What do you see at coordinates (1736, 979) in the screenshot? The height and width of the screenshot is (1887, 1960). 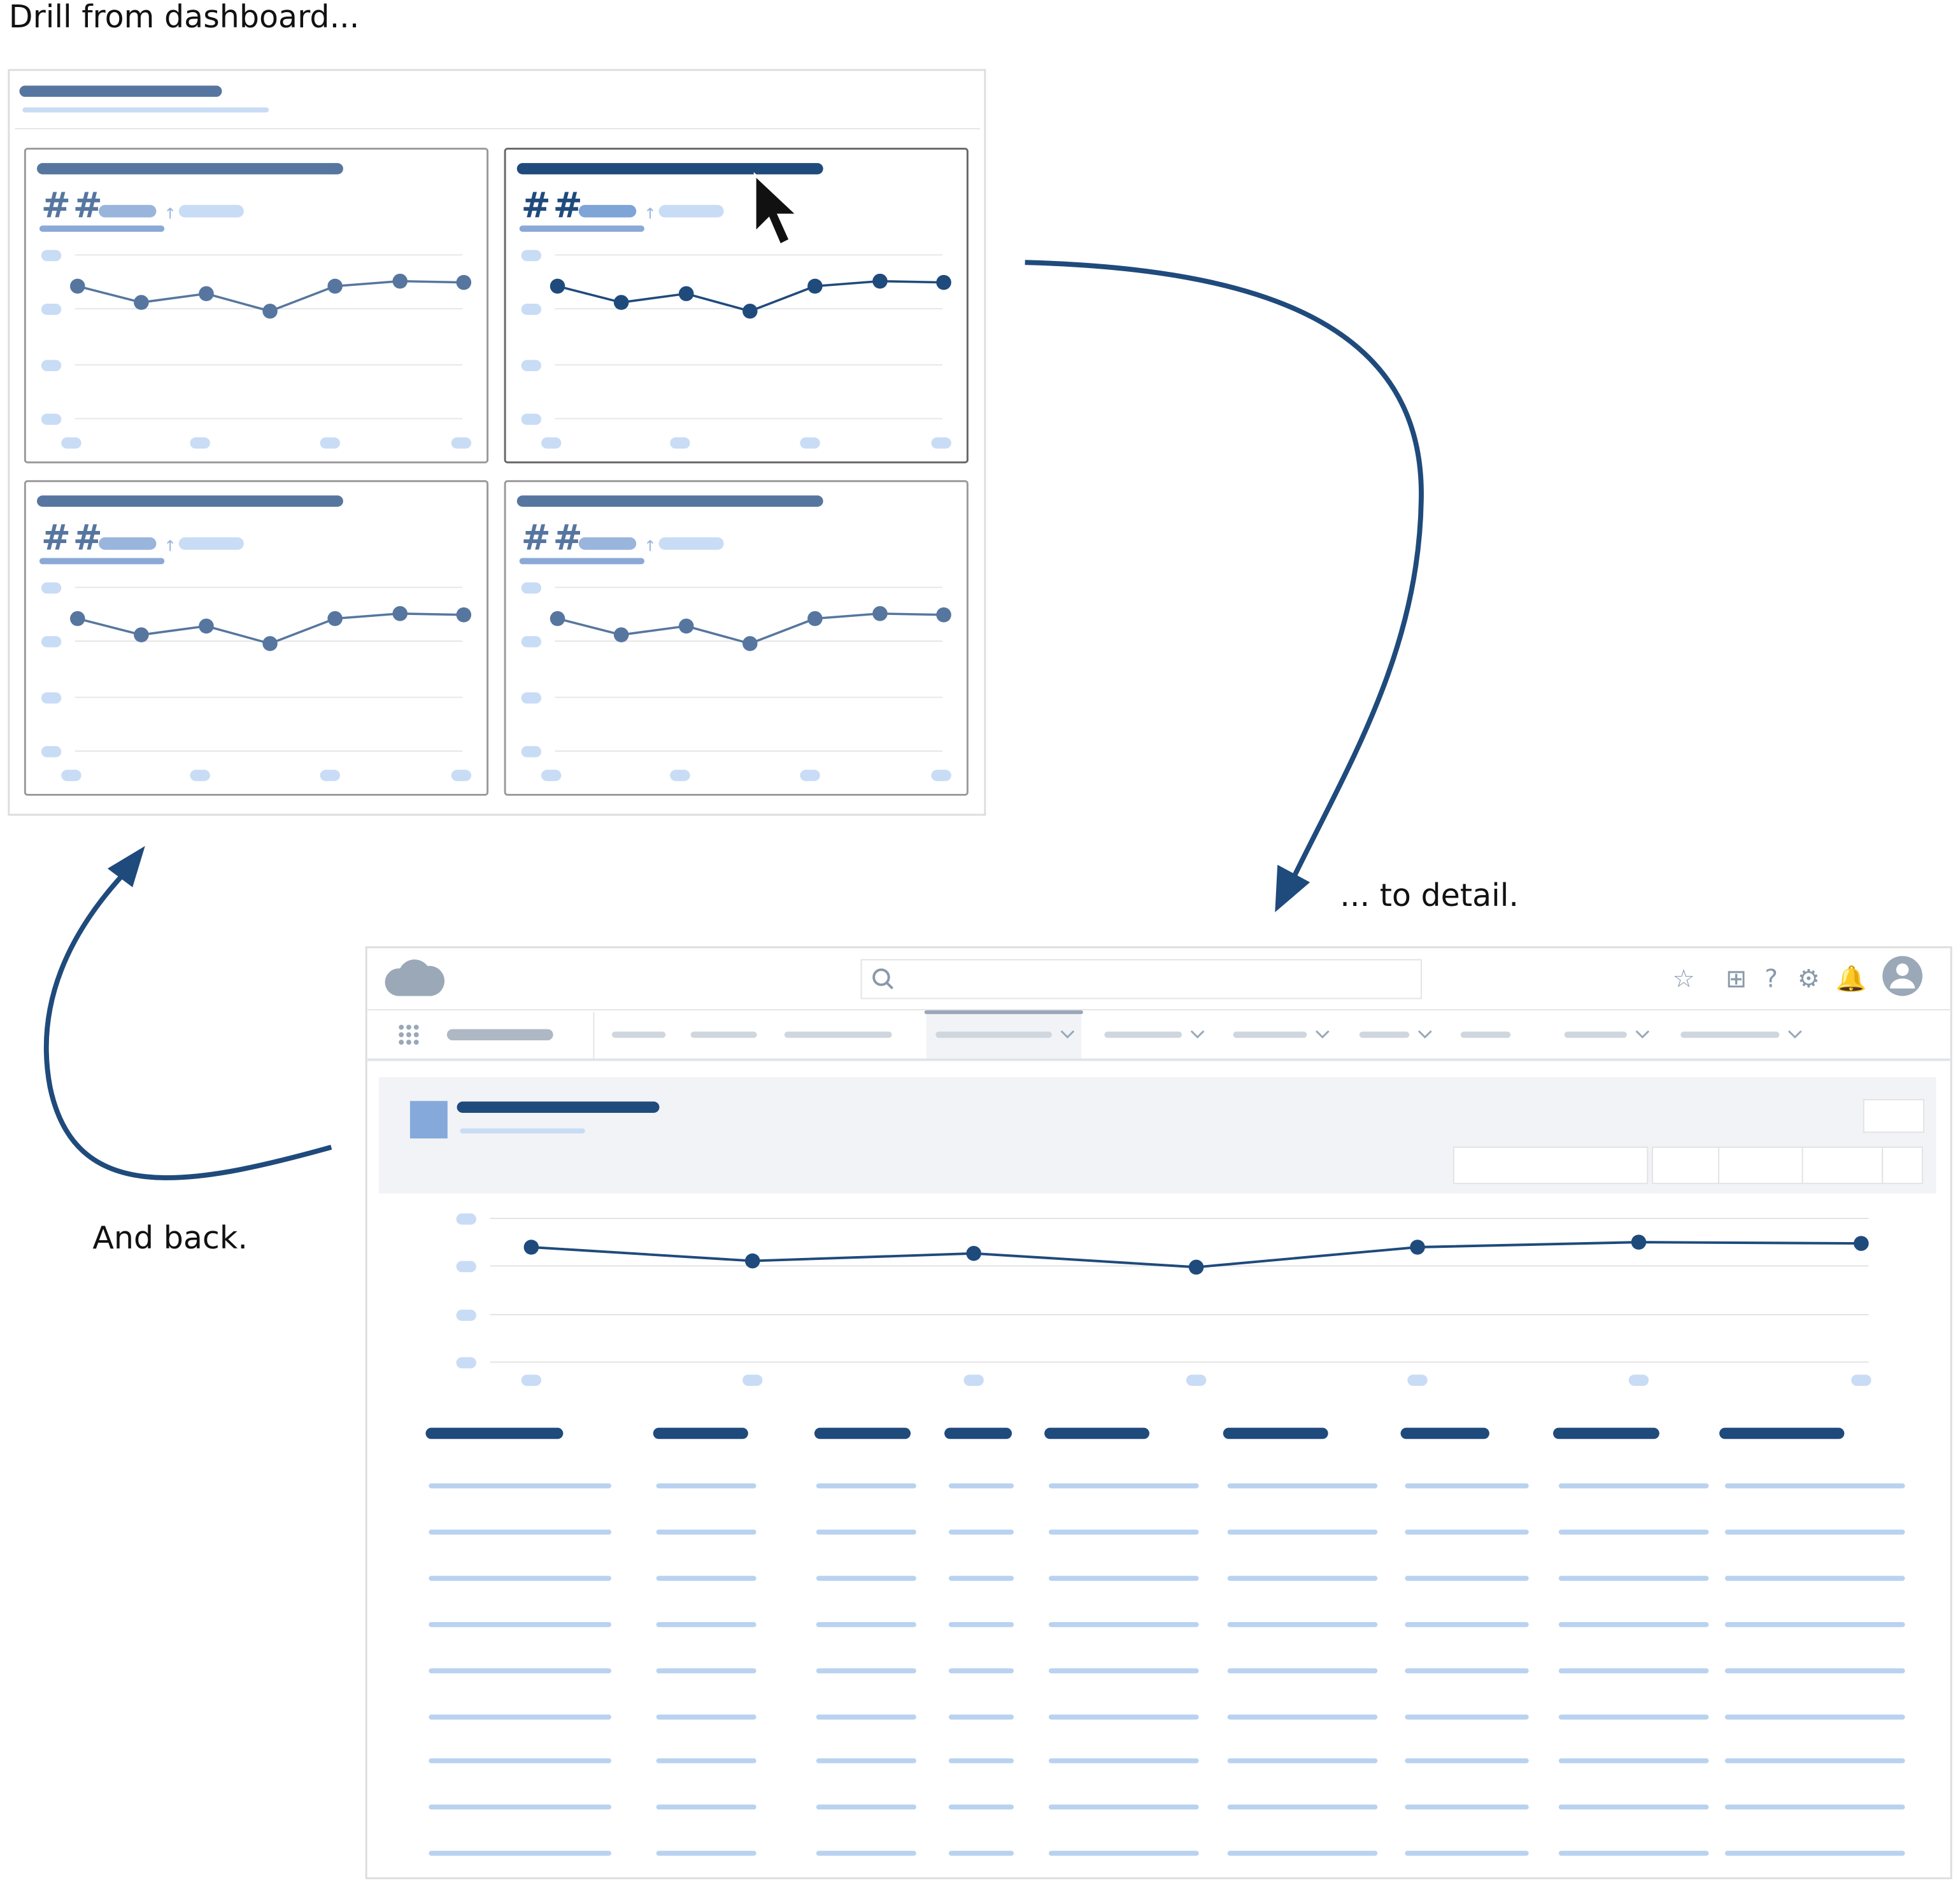 I see `header-icon: ⊞` at bounding box center [1736, 979].